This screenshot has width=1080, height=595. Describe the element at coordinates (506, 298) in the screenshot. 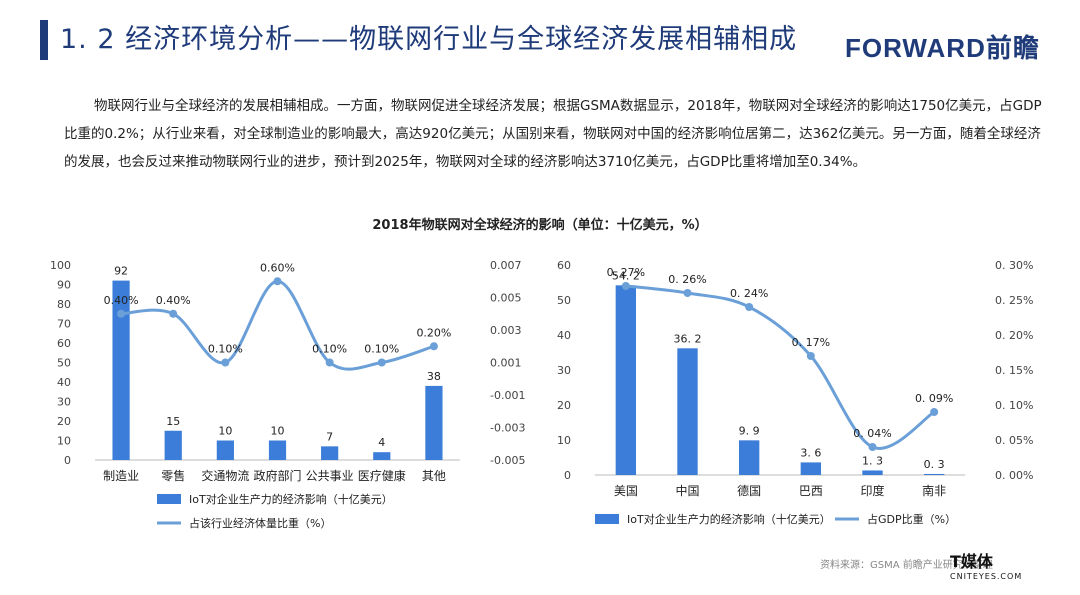

I see `right-axis-tick: 0.005` at that location.